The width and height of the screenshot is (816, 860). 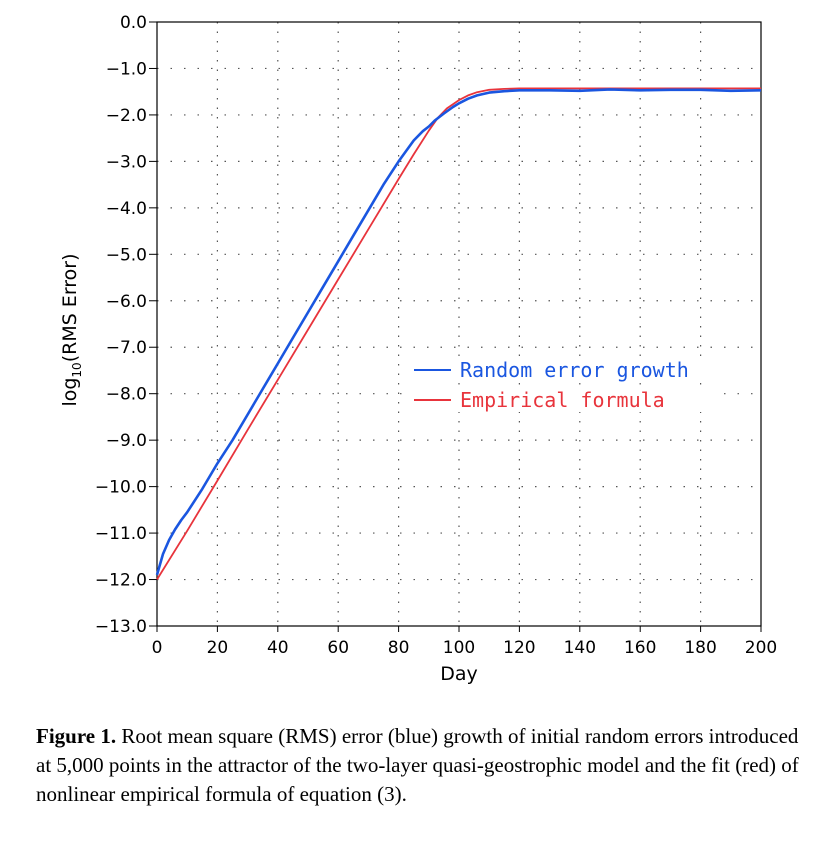 I want to click on y-tick-label: −5.0, so click(x=126, y=255).